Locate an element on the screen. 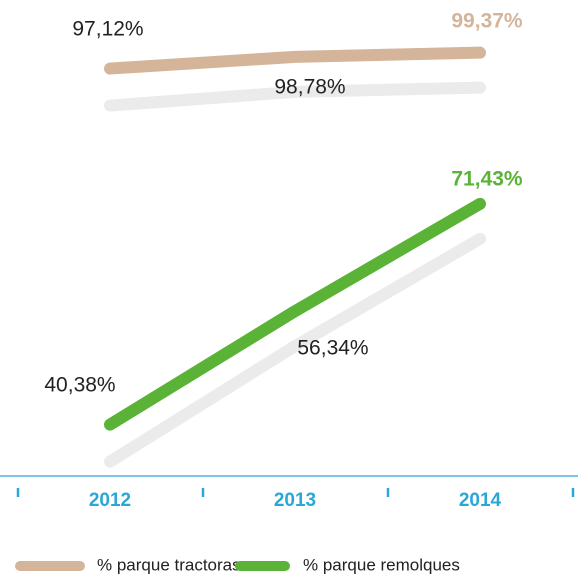 Image resolution: width=578 pixels, height=577 pixels. value-label: 97,12% is located at coordinates (107, 29).